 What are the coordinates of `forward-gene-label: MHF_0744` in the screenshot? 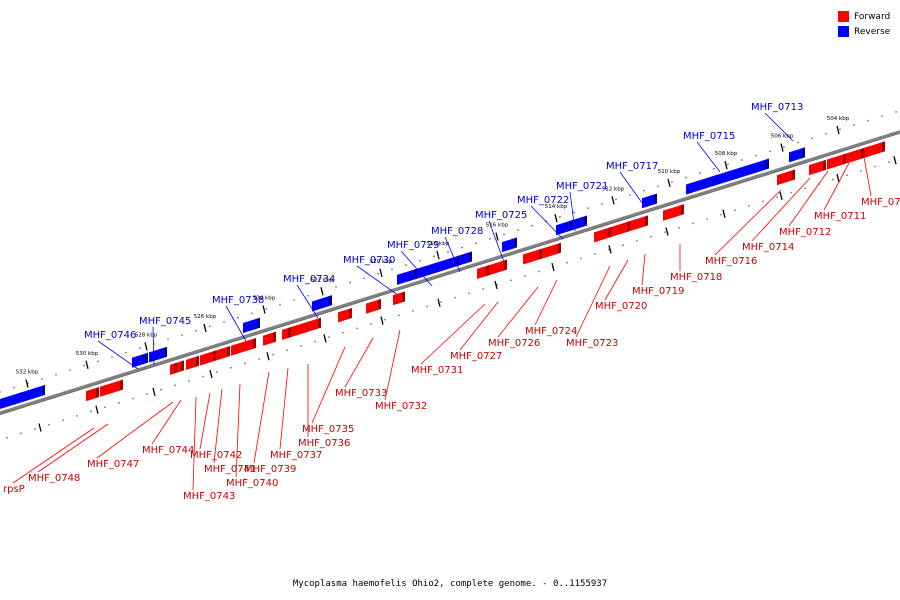 It's located at (168, 450).